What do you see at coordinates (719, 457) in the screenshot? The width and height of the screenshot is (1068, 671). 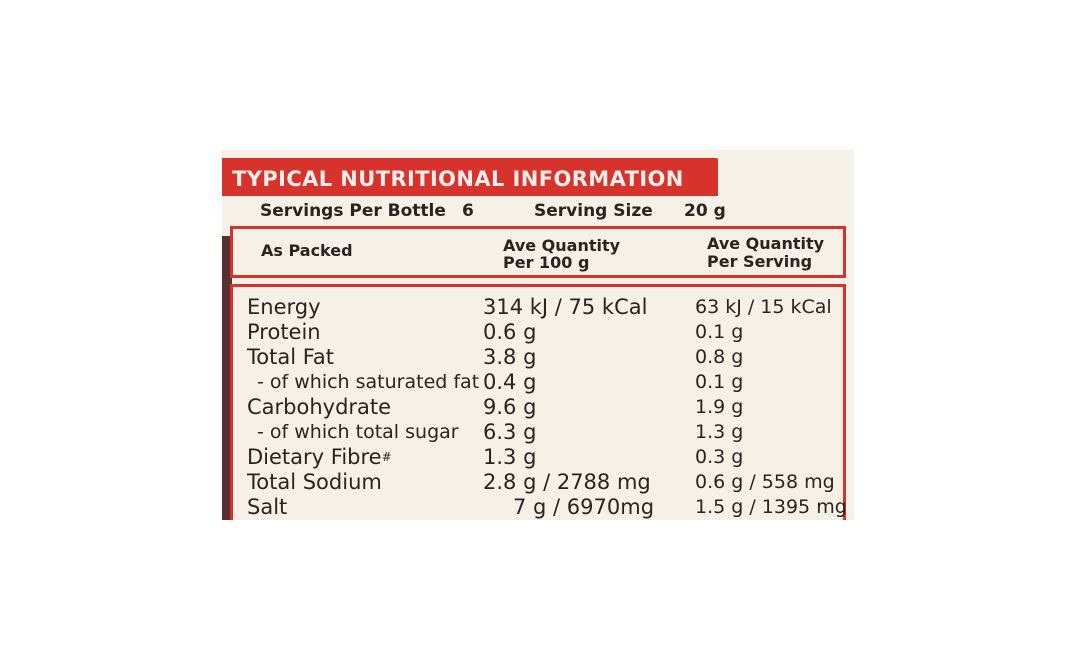 I see `perserving-value: 0.3 g` at bounding box center [719, 457].